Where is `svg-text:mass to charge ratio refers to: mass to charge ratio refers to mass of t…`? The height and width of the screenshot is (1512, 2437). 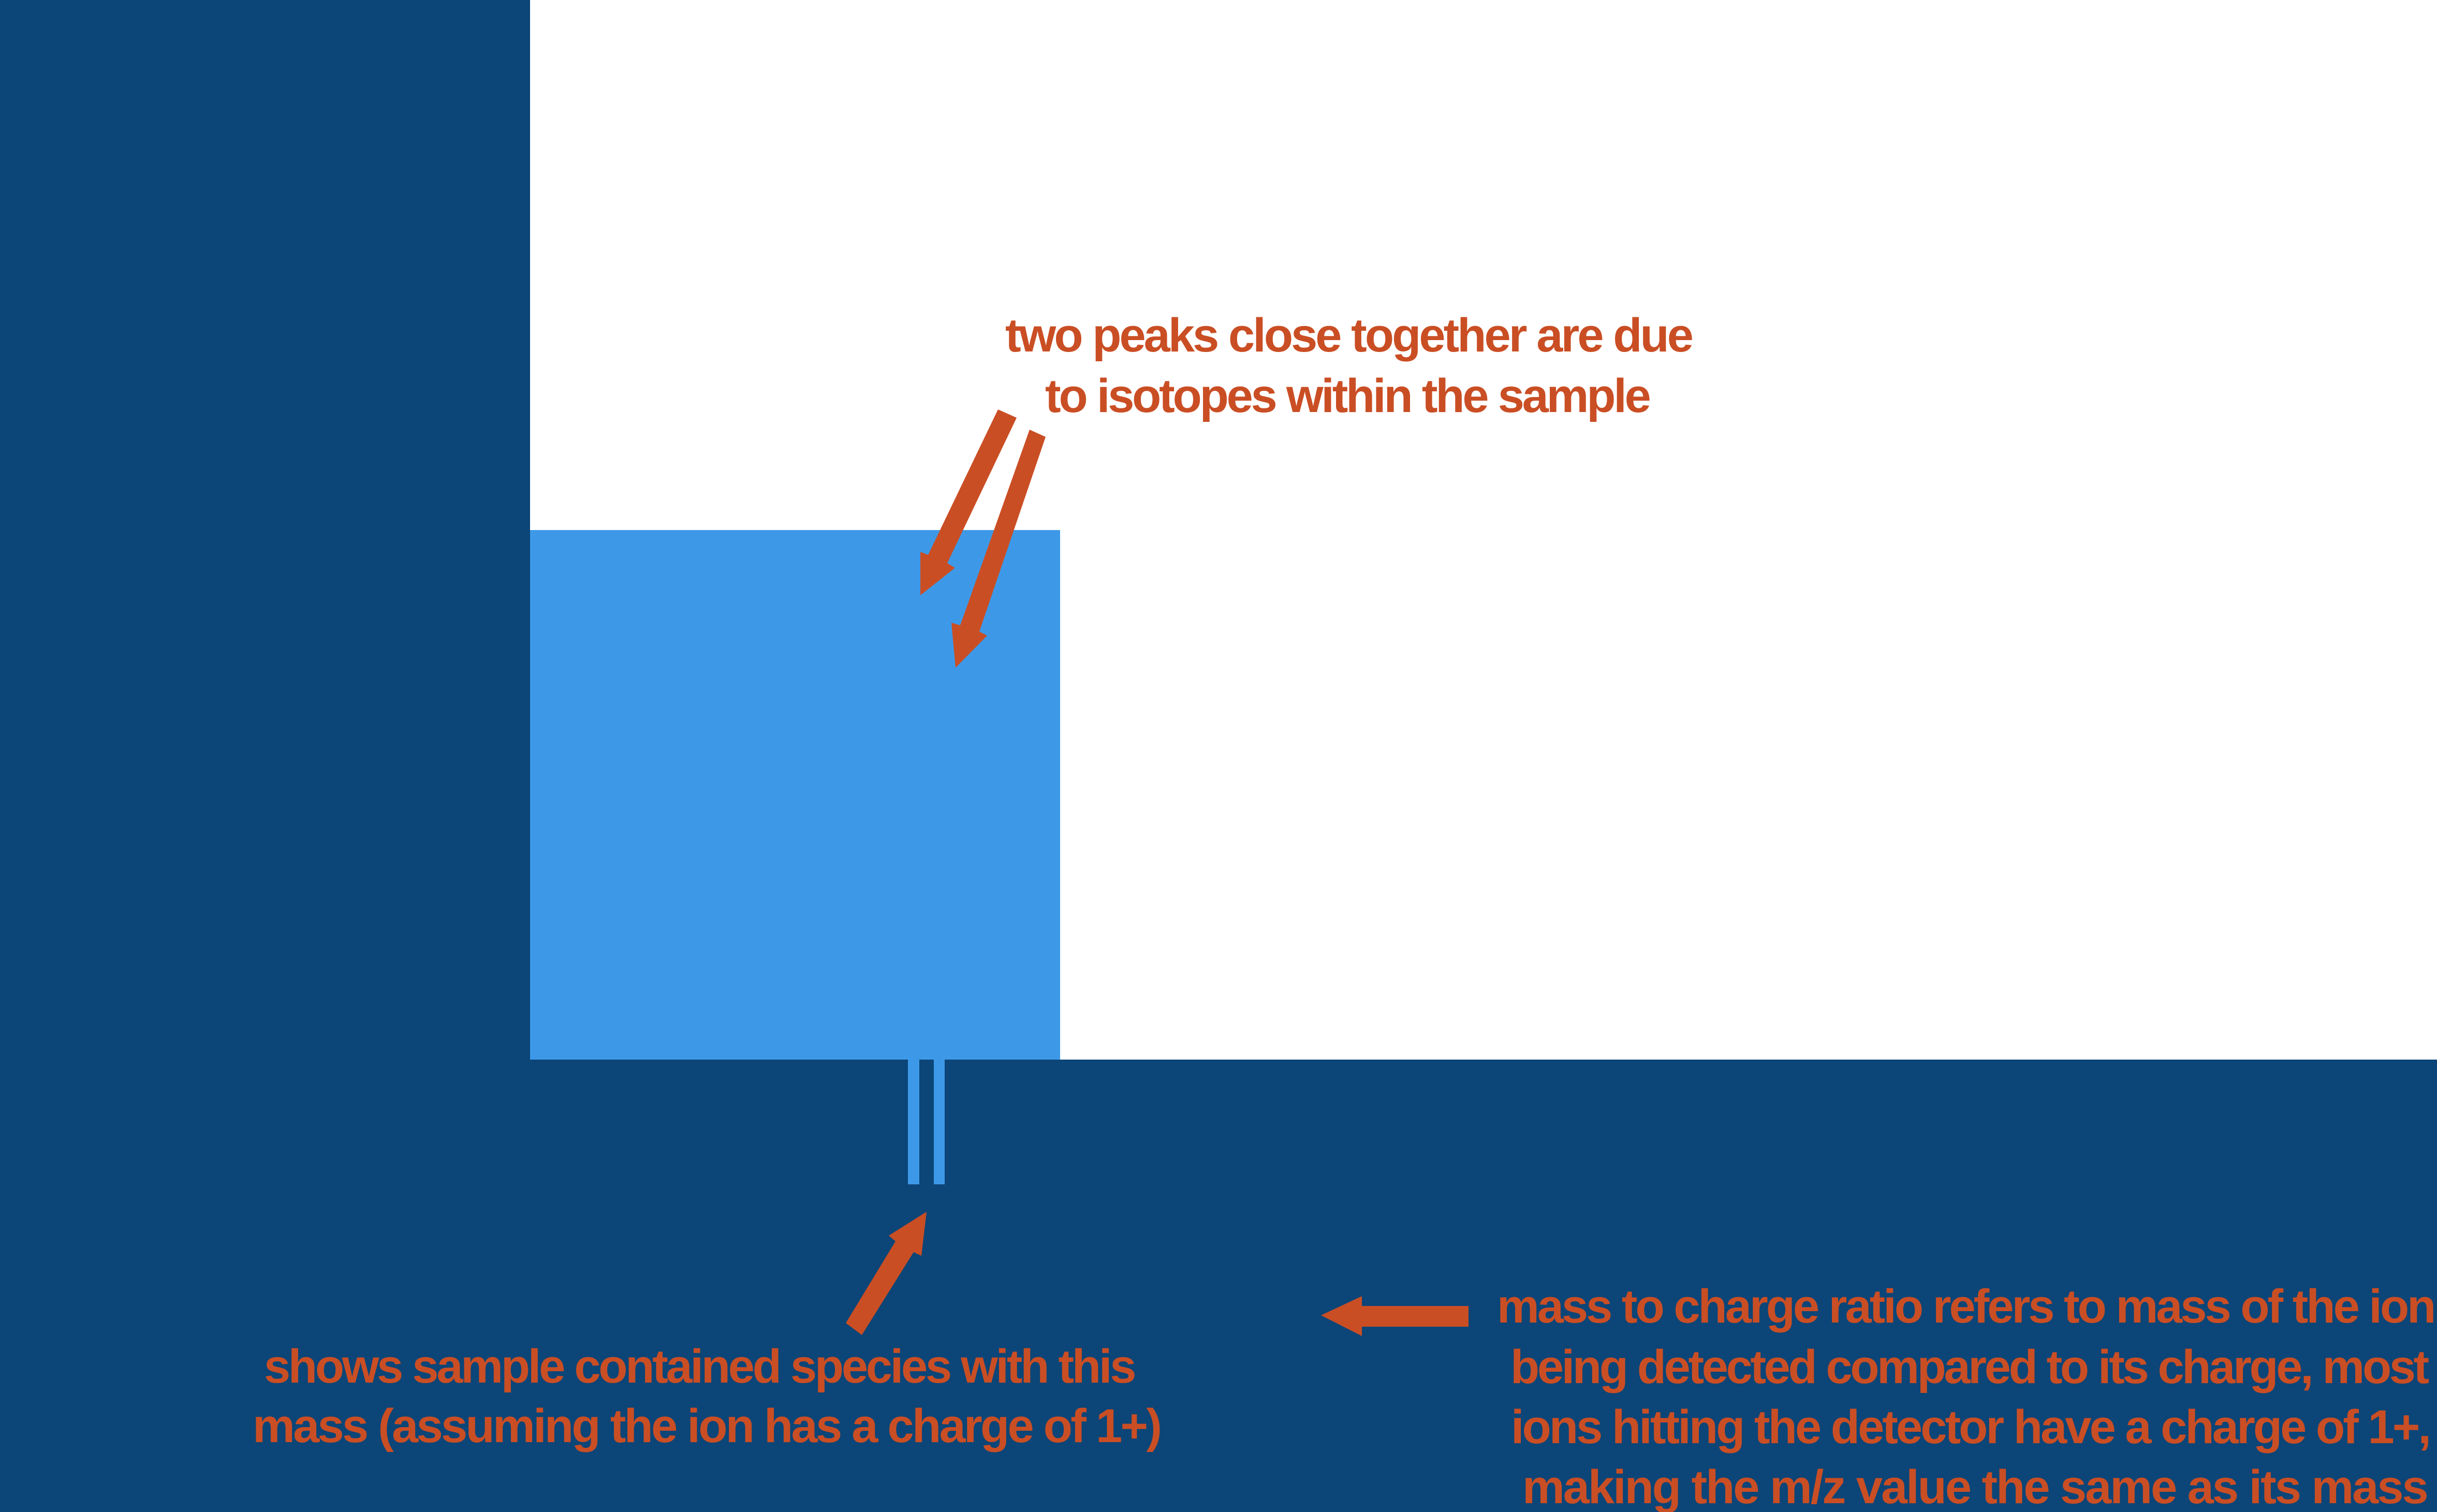 svg-text:mass to charge ratio refers to: mass to charge ratio refers to mass of t… is located at coordinates (1965, 1306).